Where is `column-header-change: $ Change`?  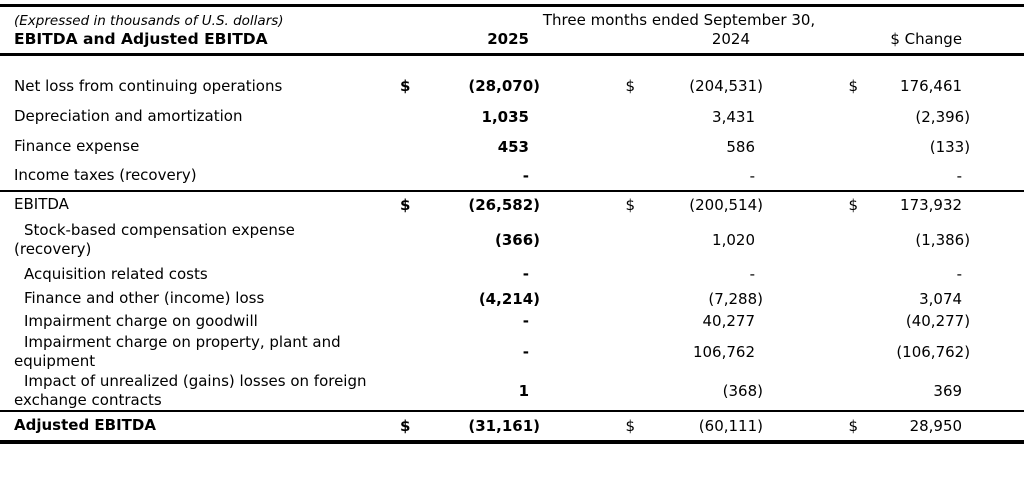
column-header-change: $ Change is located at coordinates (869, 42).